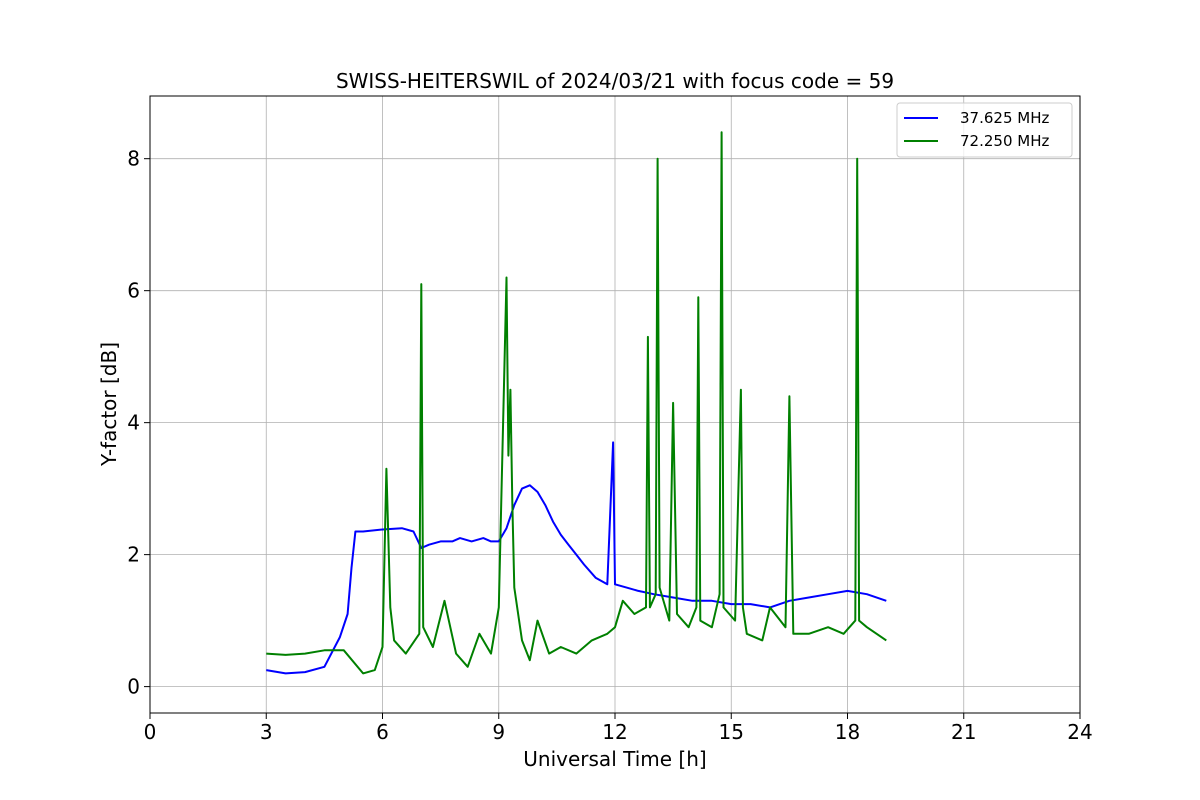 The height and width of the screenshot is (800, 1200). I want to click on x-tick-label: 21, so click(963, 732).